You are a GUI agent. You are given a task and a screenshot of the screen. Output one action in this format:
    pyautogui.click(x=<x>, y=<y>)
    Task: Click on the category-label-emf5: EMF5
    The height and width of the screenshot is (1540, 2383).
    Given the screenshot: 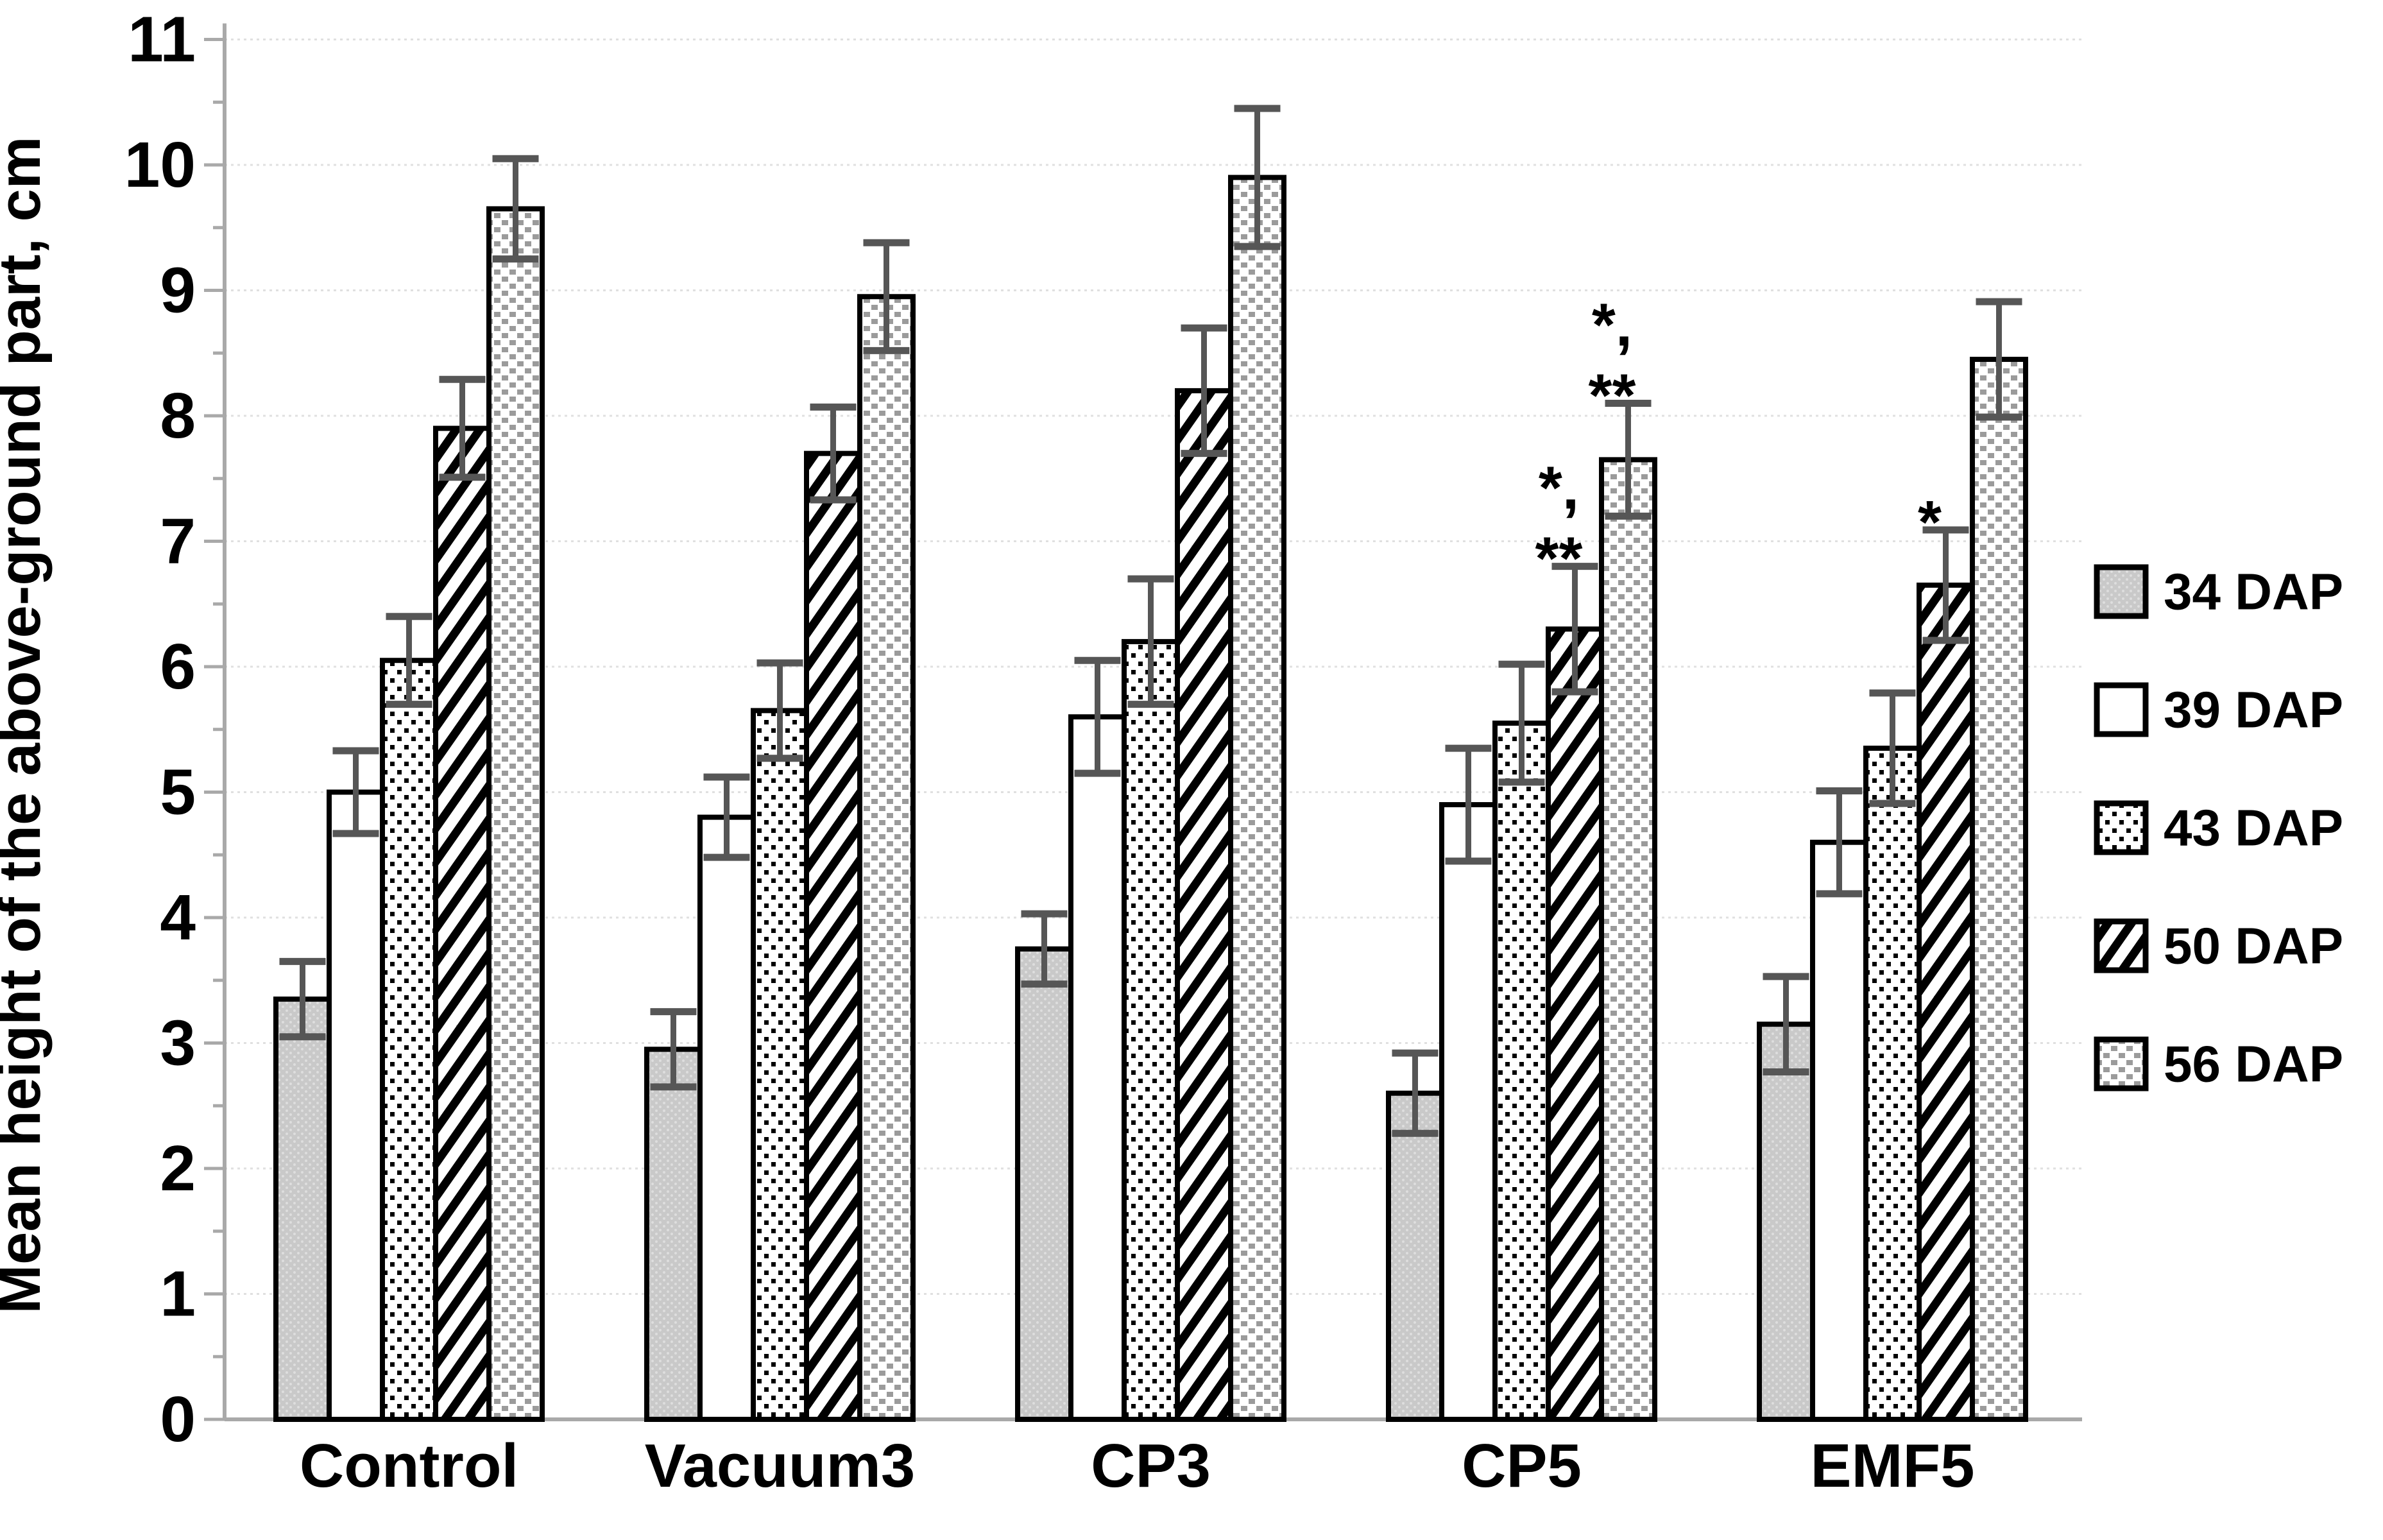 What is the action you would take?
    pyautogui.click(x=1892, y=1466)
    